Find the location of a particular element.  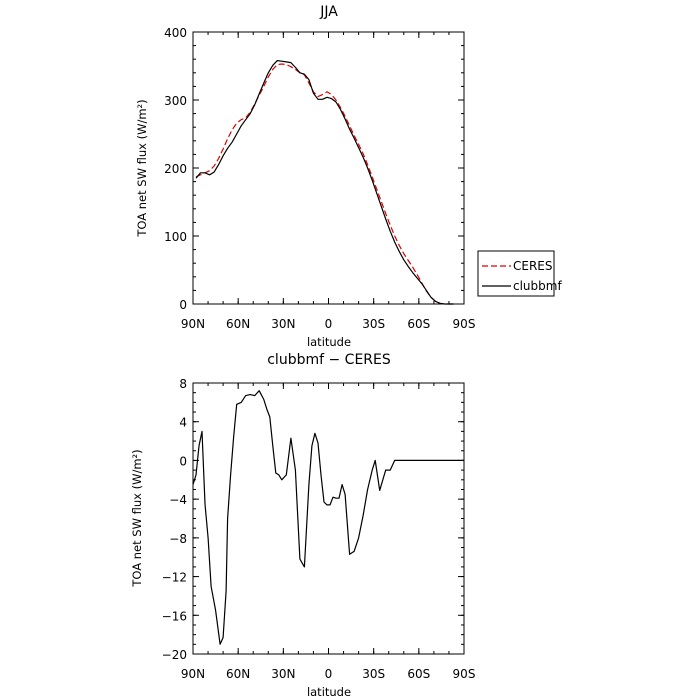

top-chart-title: JJA is located at coordinates (328, 12).